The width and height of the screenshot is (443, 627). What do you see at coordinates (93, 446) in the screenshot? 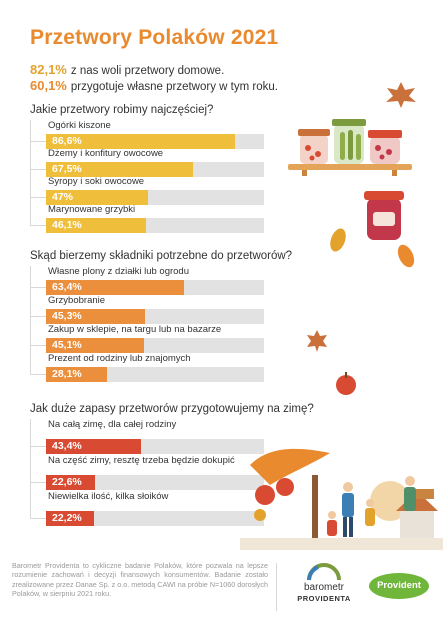
I see `bar: 43,4%` at bounding box center [93, 446].